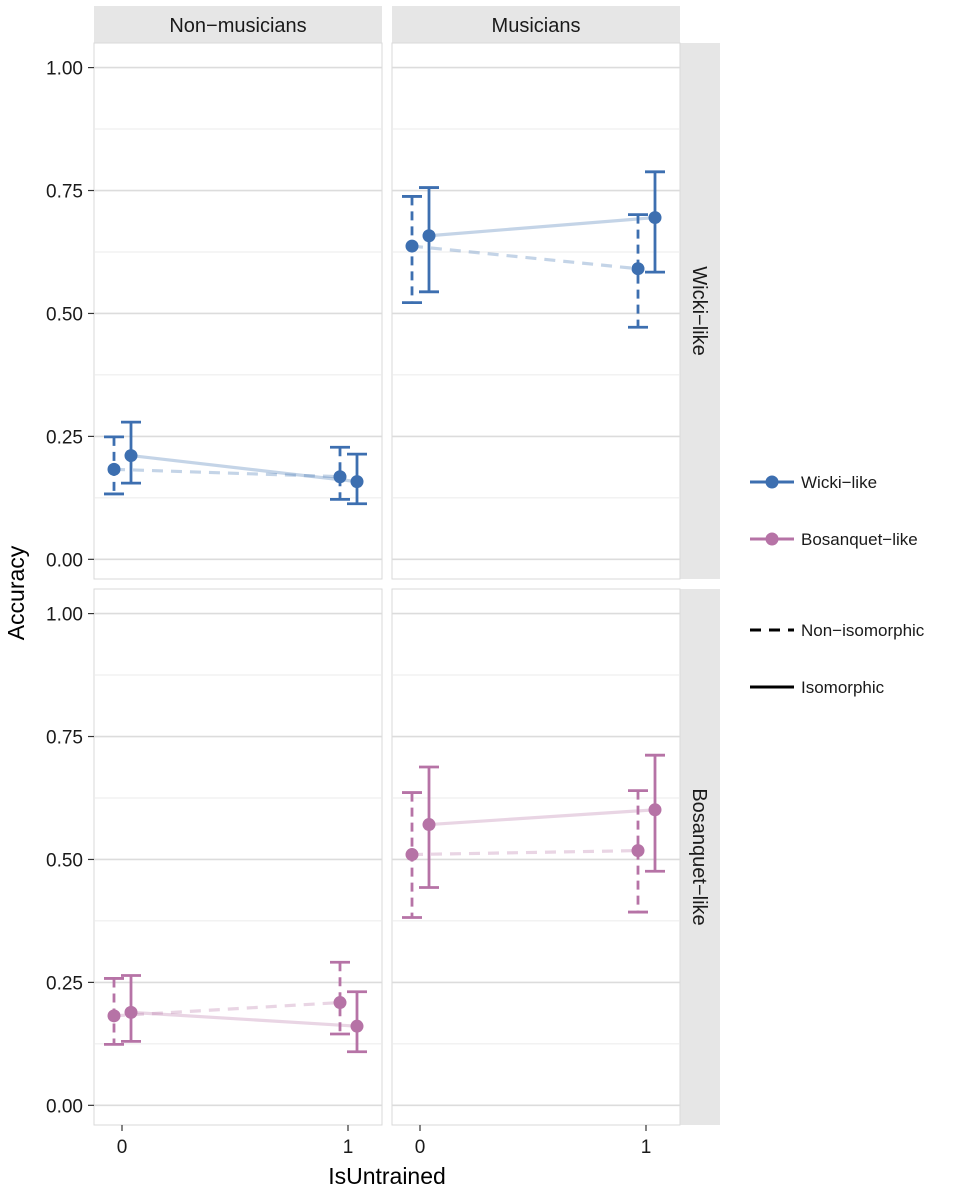 This screenshot has width=960, height=1200. I want to click on strip-label-musicians: Musicians, so click(536, 26).